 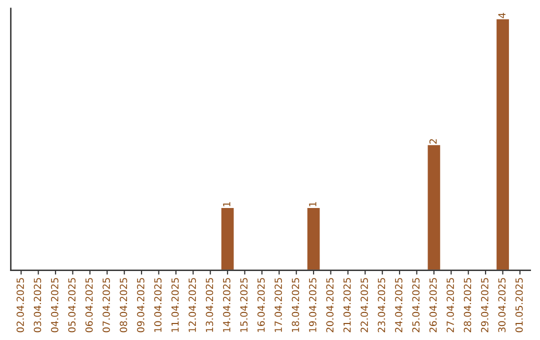 What do you see at coordinates (20, 305) in the screenshot?
I see `x-tick-label: 02.04.2025` at bounding box center [20, 305].